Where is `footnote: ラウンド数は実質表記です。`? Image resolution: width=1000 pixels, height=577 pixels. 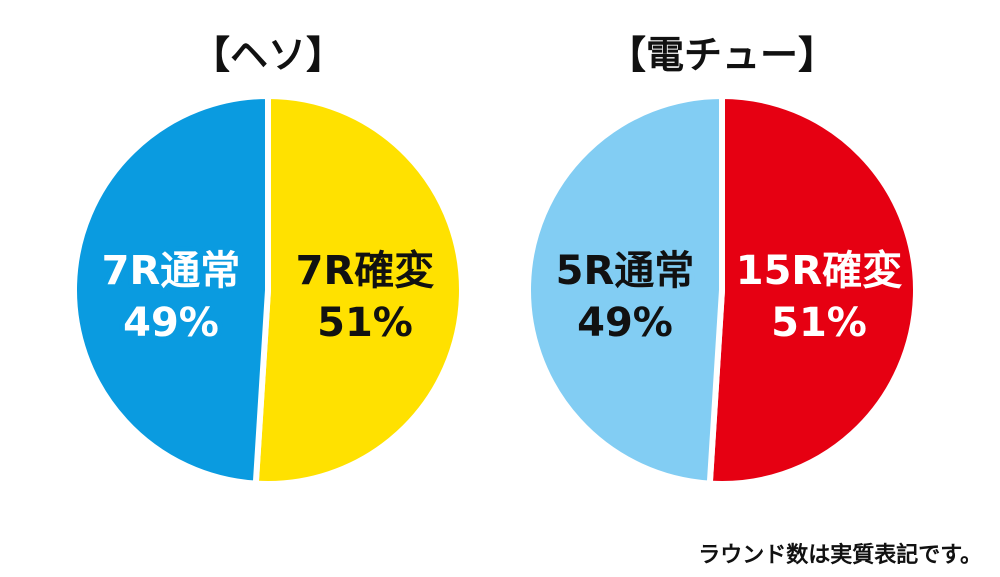
footnote: ラウンド数は実質表記です。 is located at coordinates (840, 555).